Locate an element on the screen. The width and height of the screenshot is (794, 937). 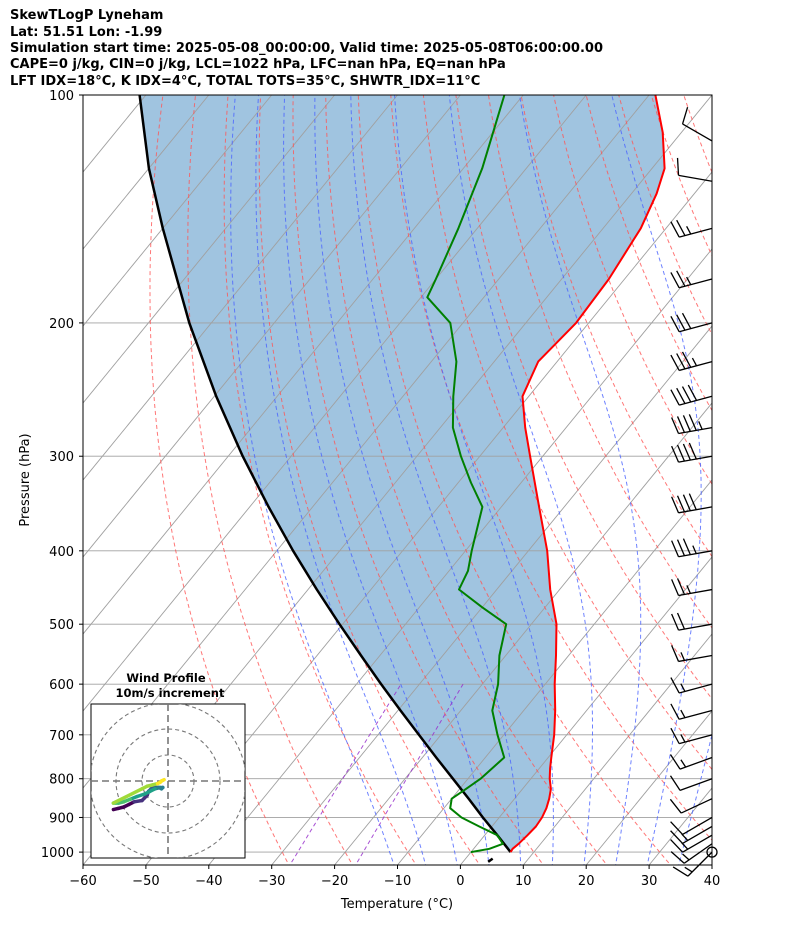
y-tick-label: 400 is located at coordinates (61, 552).